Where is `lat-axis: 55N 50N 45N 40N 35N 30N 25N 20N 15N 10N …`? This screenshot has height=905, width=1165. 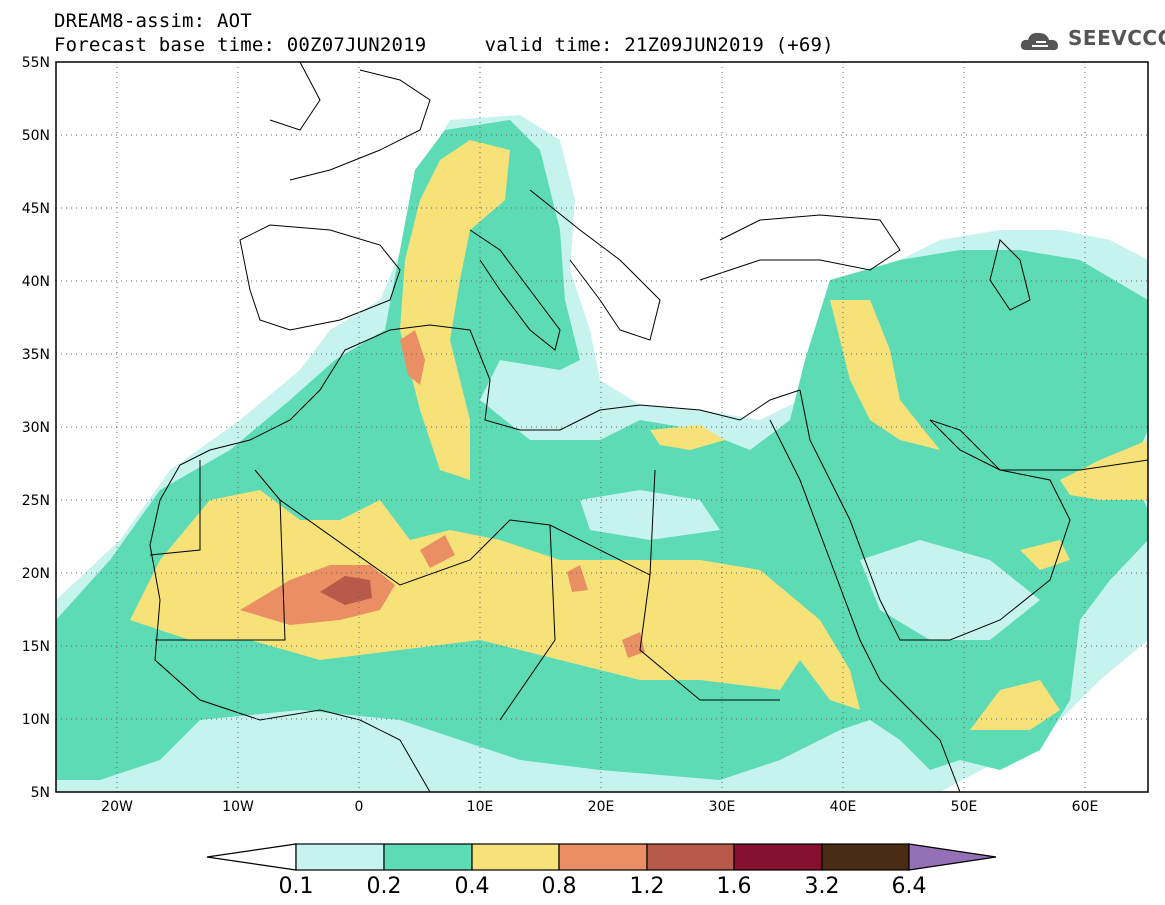 lat-axis: 55N 50N 45N 40N 35N 30N 25N 20N 15N 10N … is located at coordinates (36, 428).